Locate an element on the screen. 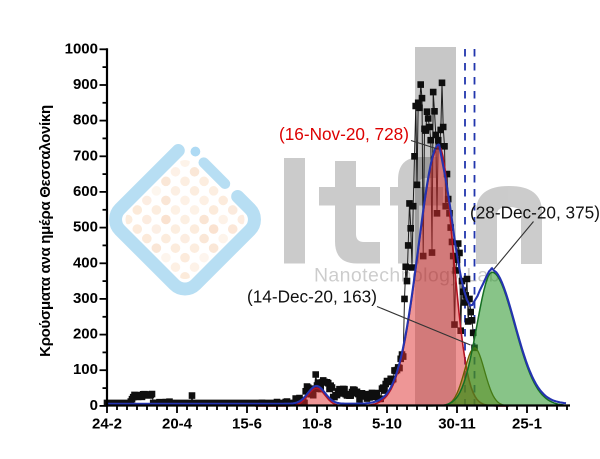 The image size is (600, 459). svg-text: 400 is located at coordinates (85, 262).